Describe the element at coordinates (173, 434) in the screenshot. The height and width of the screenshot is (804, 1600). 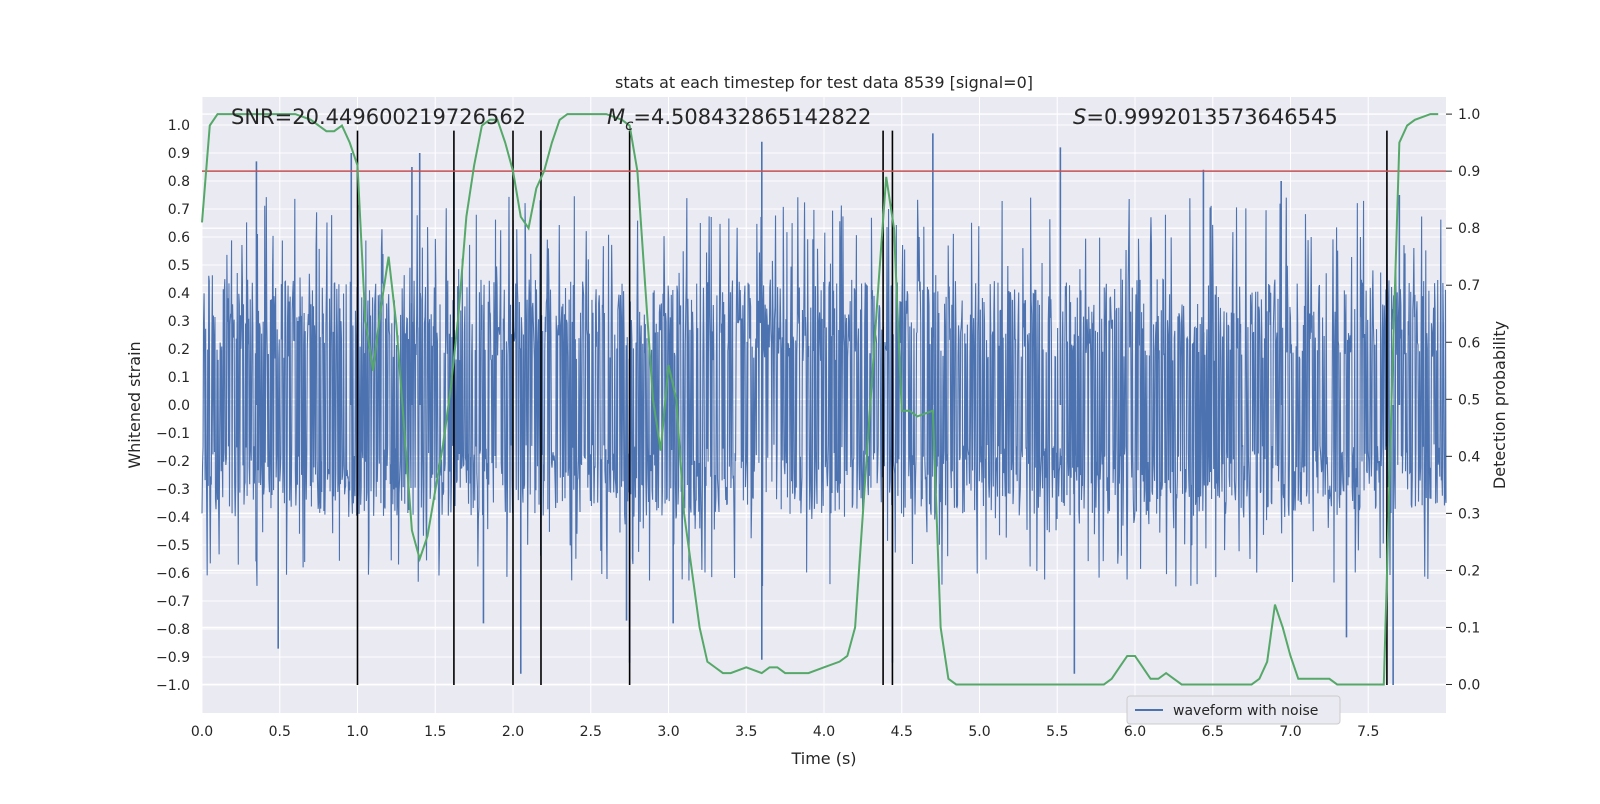
I see `left-tick-label: −0.1` at that location.